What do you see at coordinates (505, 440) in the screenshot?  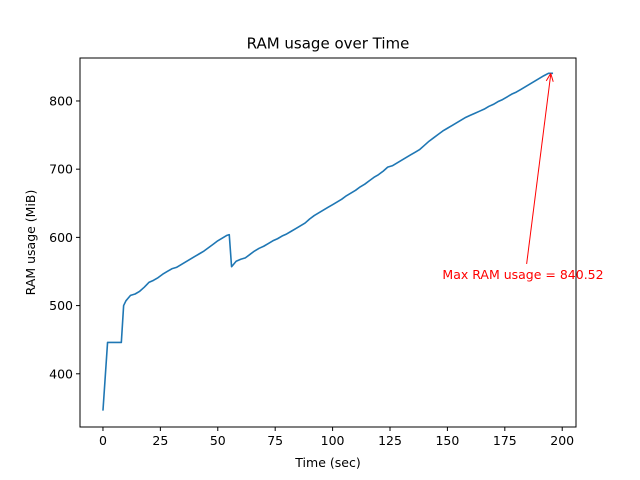 I see `x-tick-label: 175` at bounding box center [505, 440].